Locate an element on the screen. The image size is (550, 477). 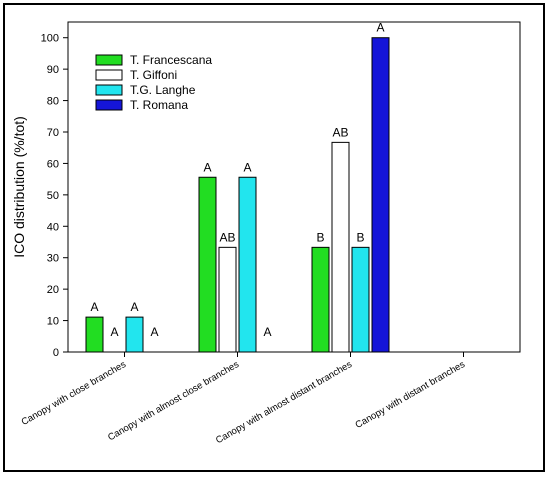
x-tick-label: Canopy with distant branches is located at coordinates (411, 395).